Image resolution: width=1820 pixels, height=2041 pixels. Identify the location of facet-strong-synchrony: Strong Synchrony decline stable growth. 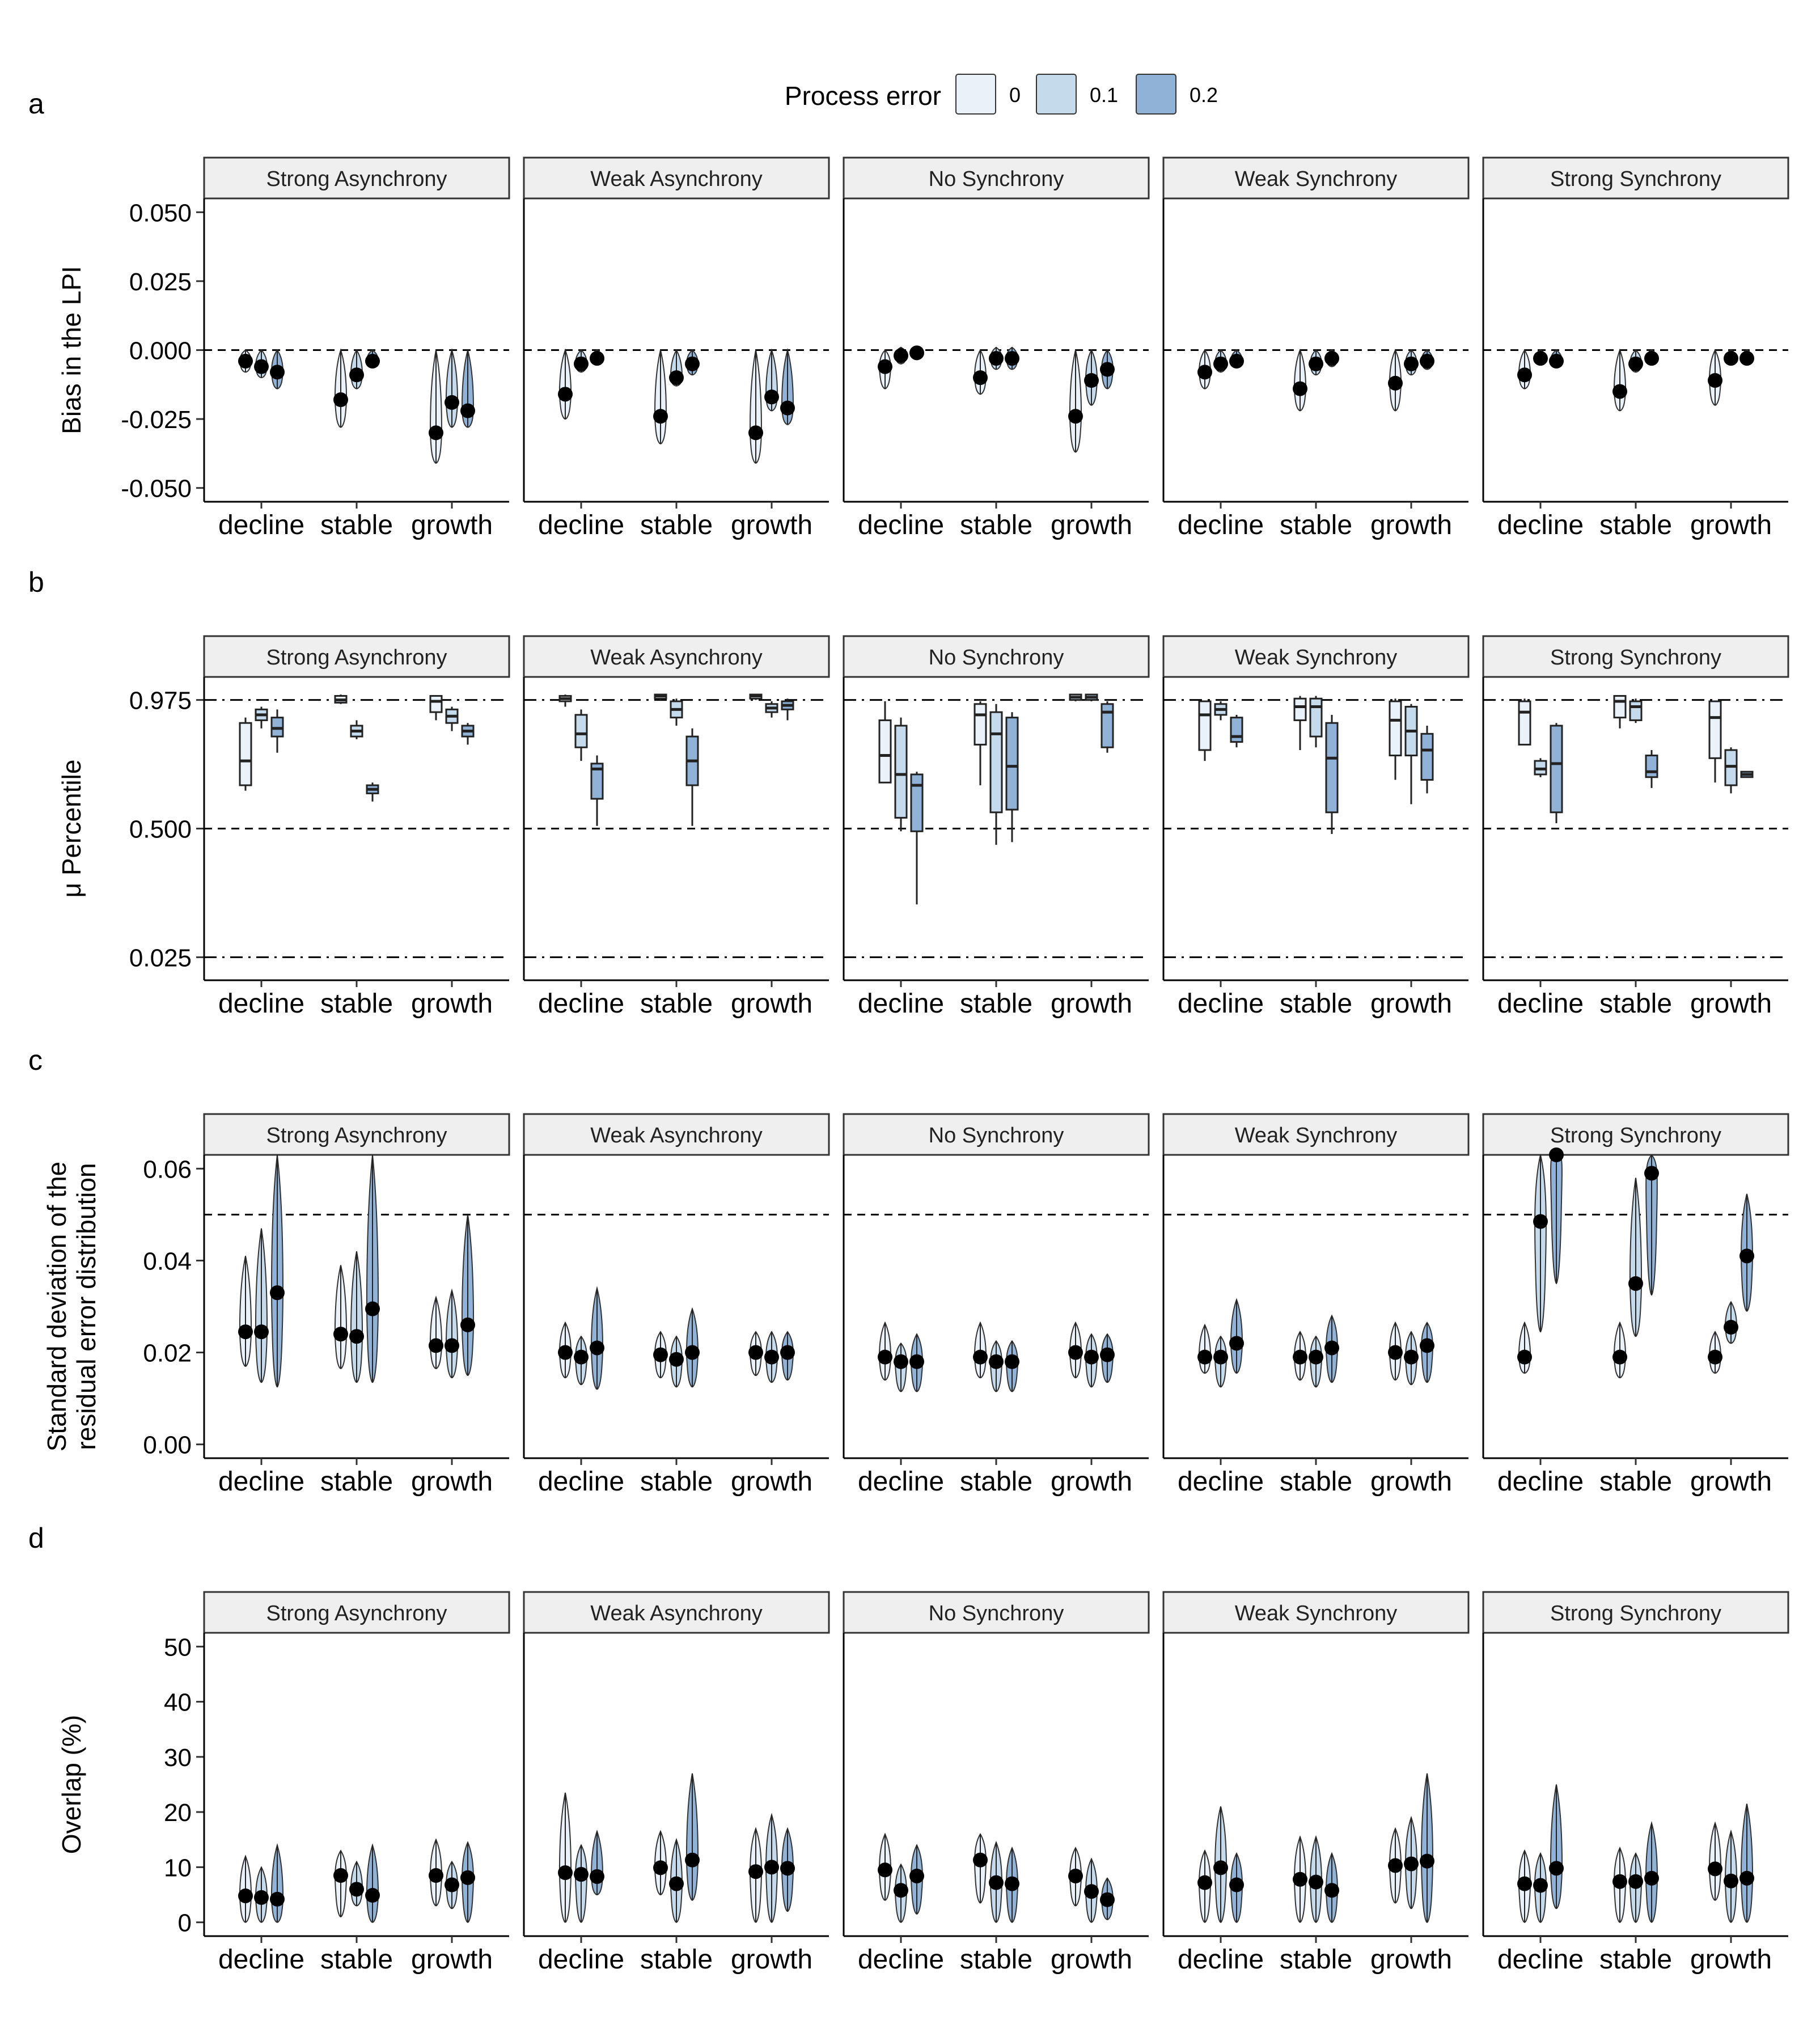
(1635, 1305).